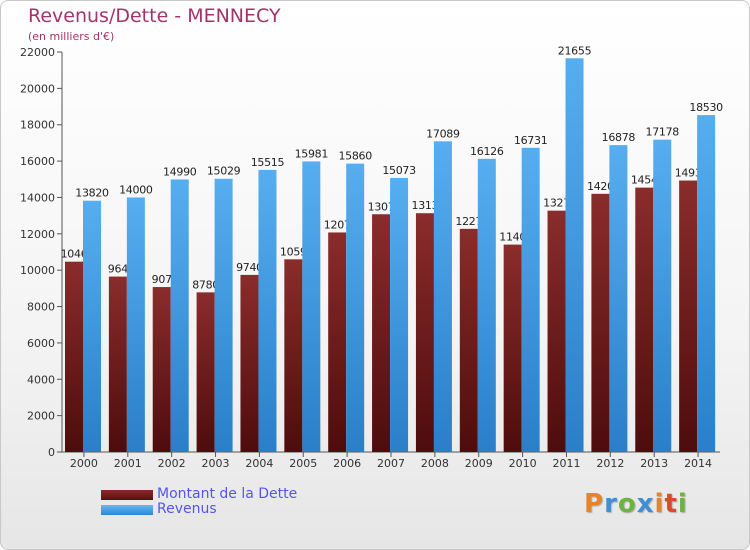  I want to click on proxiti-logo: Proxiti, so click(636, 504).